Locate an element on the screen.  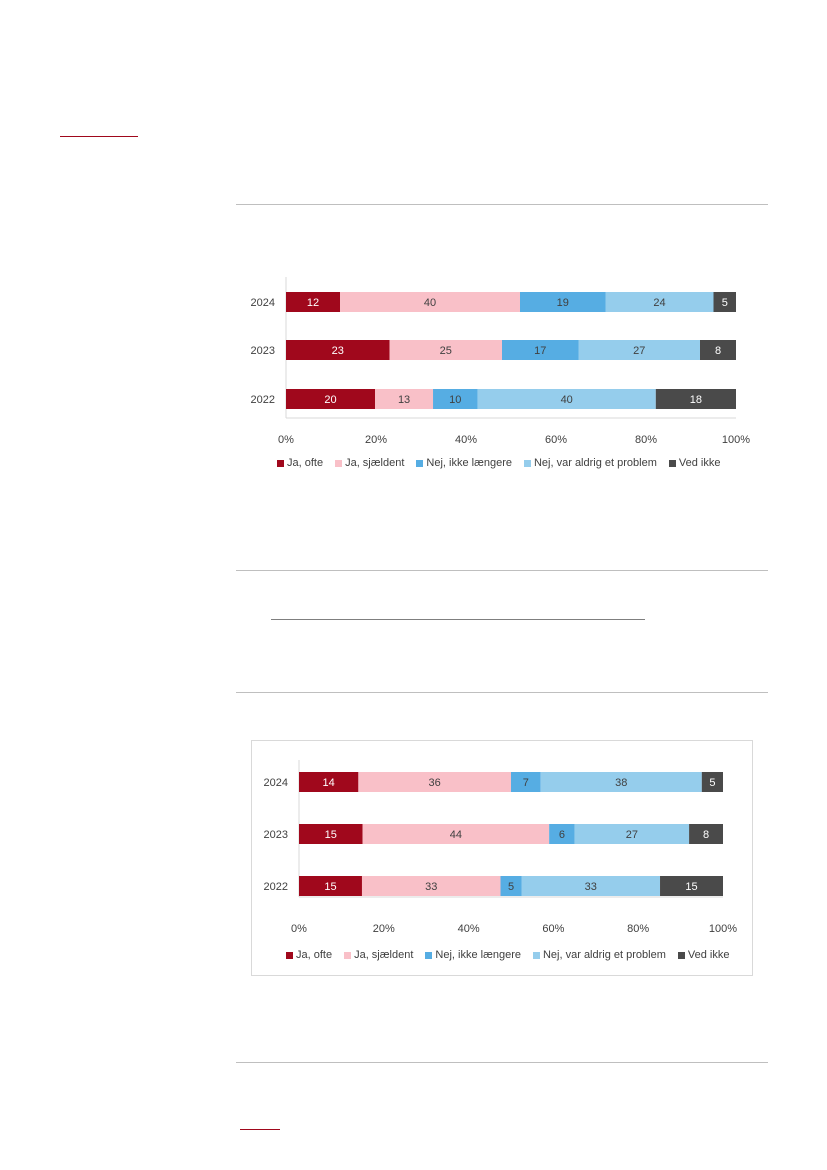
chart-1-legend-label: Ja, sjældent is located at coordinates (375, 463).